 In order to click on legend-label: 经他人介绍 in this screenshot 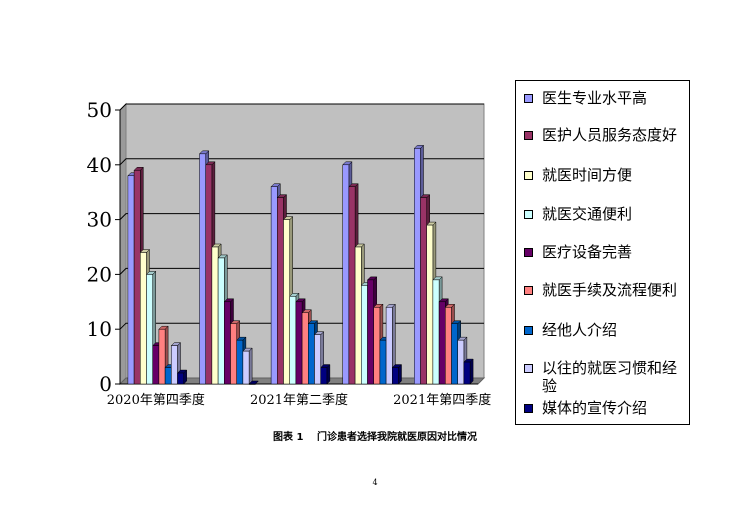, I will do `click(580, 330)`.